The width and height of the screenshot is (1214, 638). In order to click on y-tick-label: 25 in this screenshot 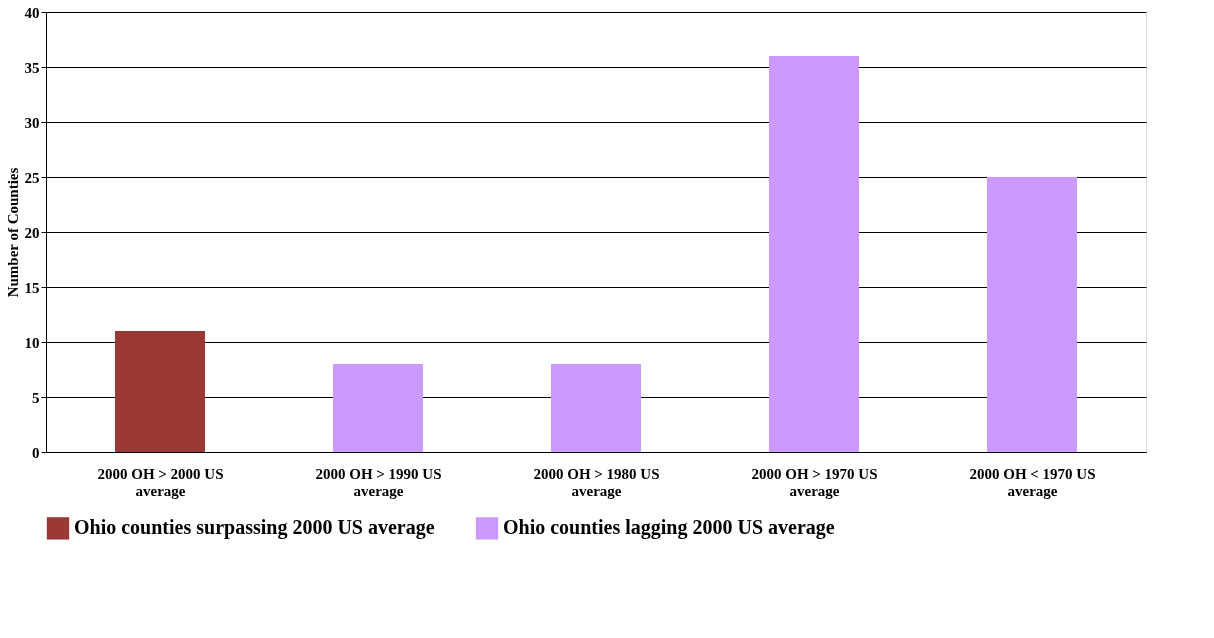, I will do `click(32, 177)`.